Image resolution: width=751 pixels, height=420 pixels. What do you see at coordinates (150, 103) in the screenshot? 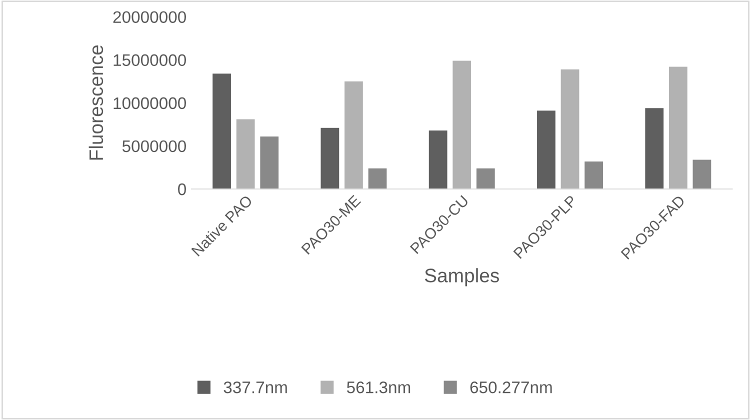
I see `y-tick-label: 10000000` at bounding box center [150, 103].